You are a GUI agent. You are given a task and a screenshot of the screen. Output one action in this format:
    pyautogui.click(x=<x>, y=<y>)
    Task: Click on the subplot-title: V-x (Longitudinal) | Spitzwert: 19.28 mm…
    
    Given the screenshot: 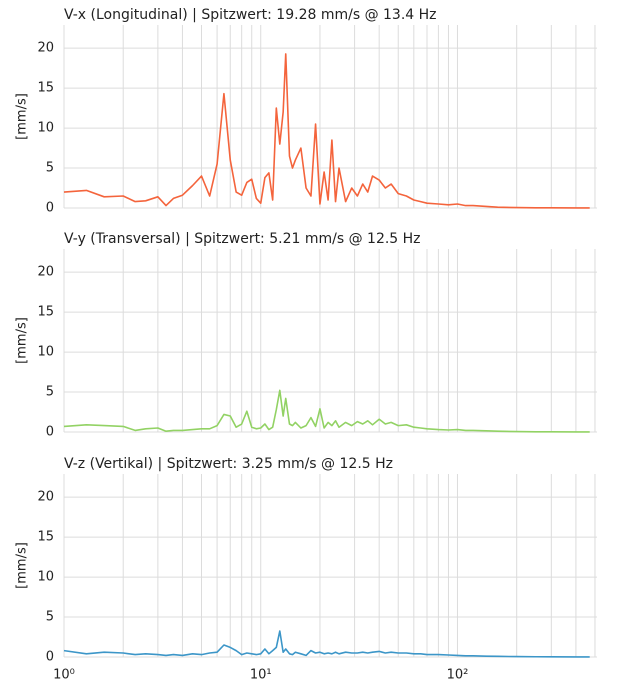 What is the action you would take?
    pyautogui.click(x=250, y=15)
    